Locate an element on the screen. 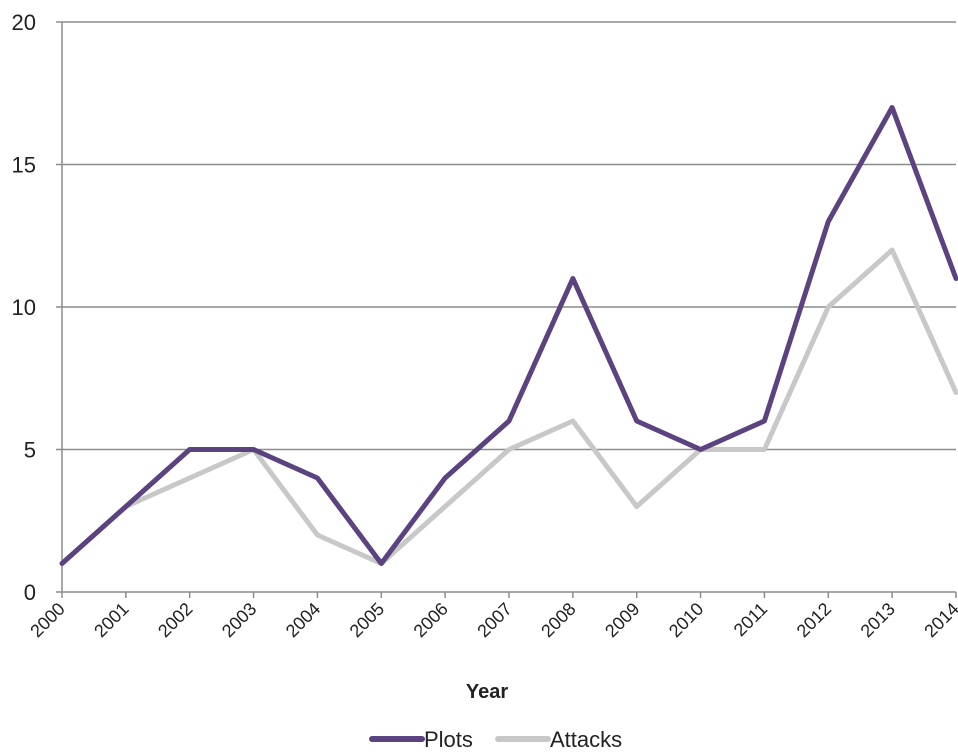  x-tick-label: 2008 is located at coordinates (558, 620).